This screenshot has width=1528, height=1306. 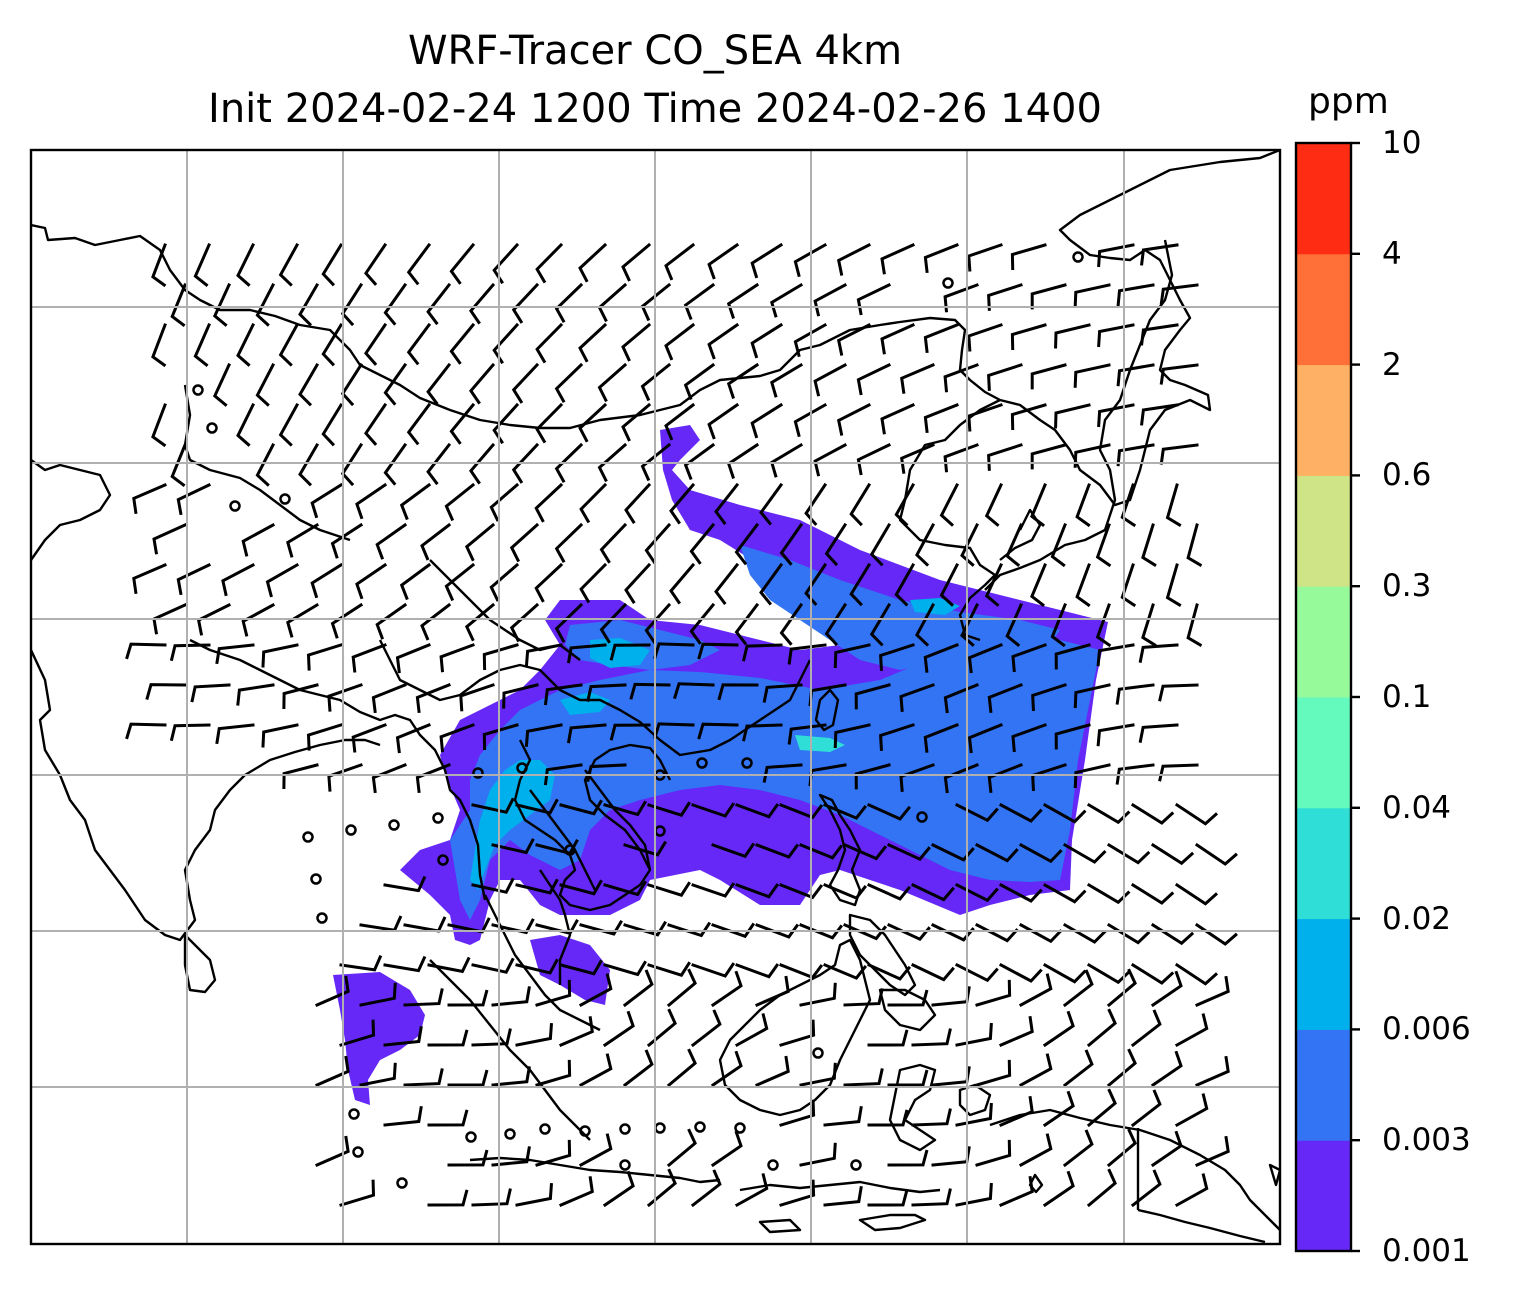 I want to click on border-myanmar, so click(x=595, y=698).